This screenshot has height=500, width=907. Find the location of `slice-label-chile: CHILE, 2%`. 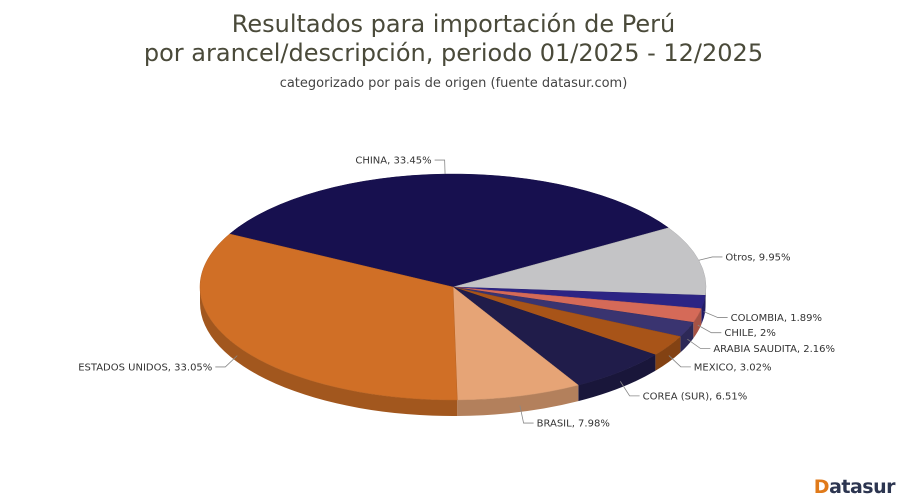

slice-label-chile: CHILE, 2% is located at coordinates (750, 333).